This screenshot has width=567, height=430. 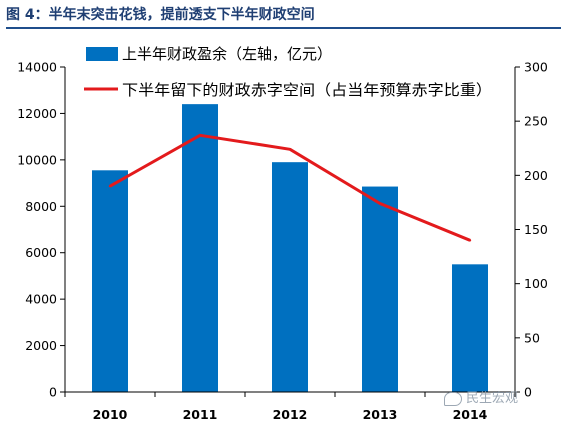 I want to click on y-right-tick-label: 150, so click(x=536, y=229).